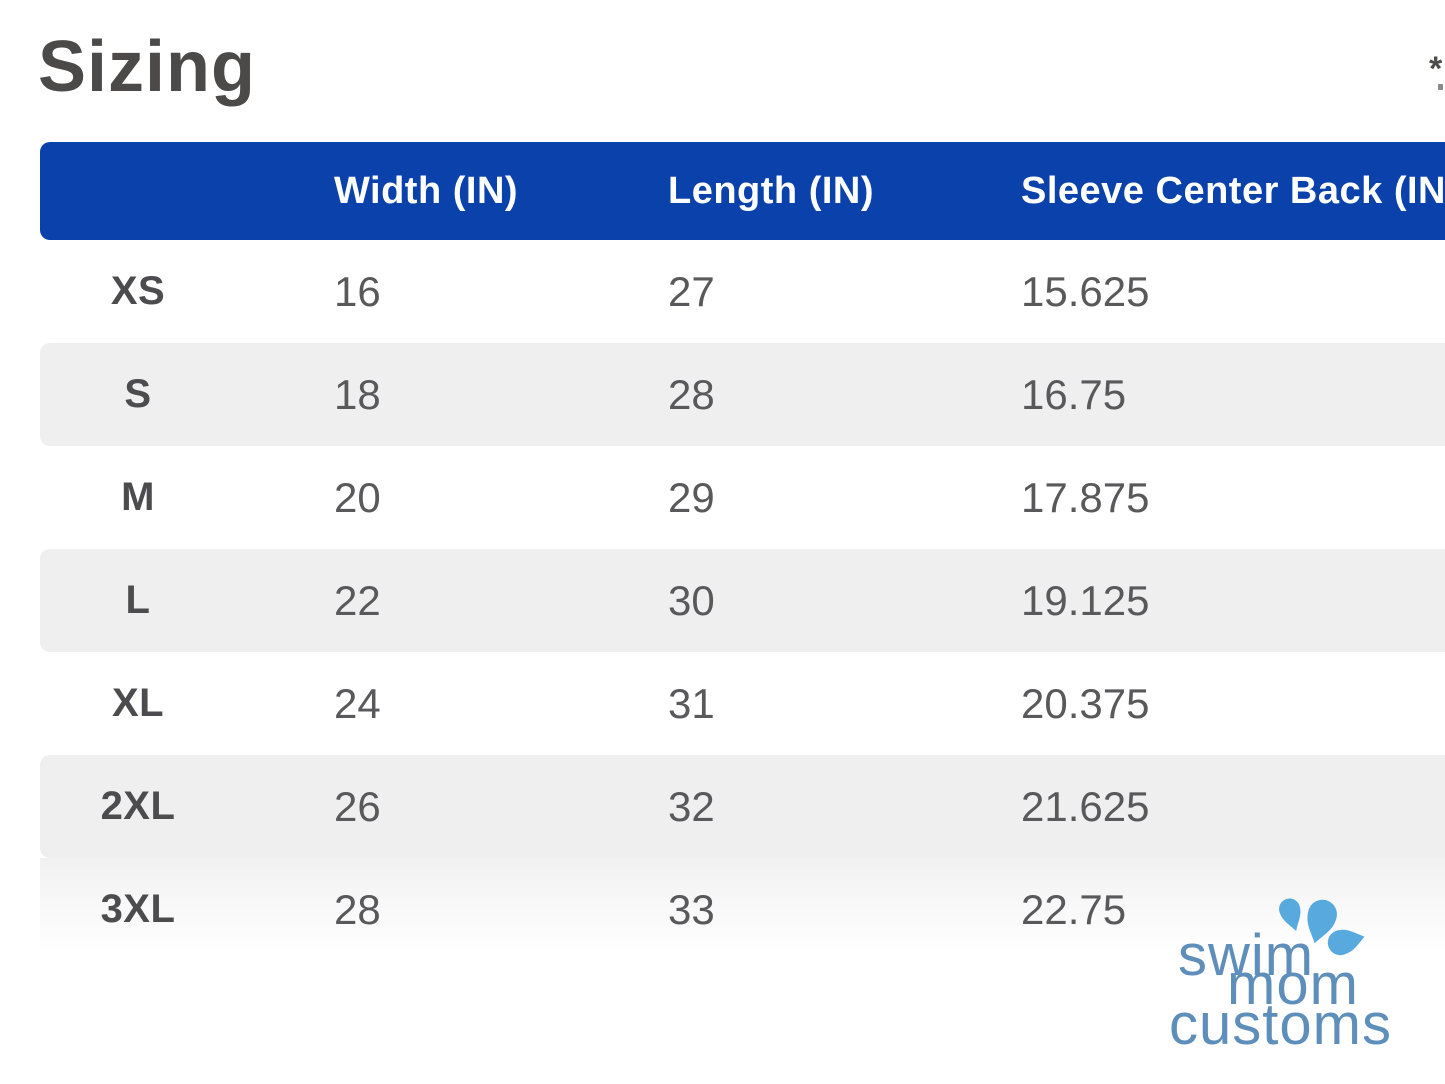  I want to click on header-length: Length (IN), so click(771, 190).